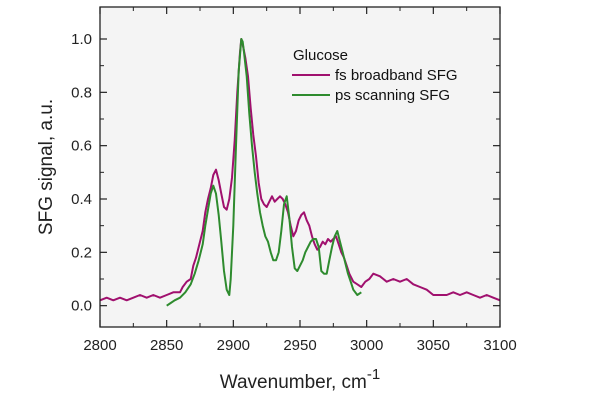 This screenshot has width=600, height=400. I want to click on x-tick-label: 2900, so click(233, 345).